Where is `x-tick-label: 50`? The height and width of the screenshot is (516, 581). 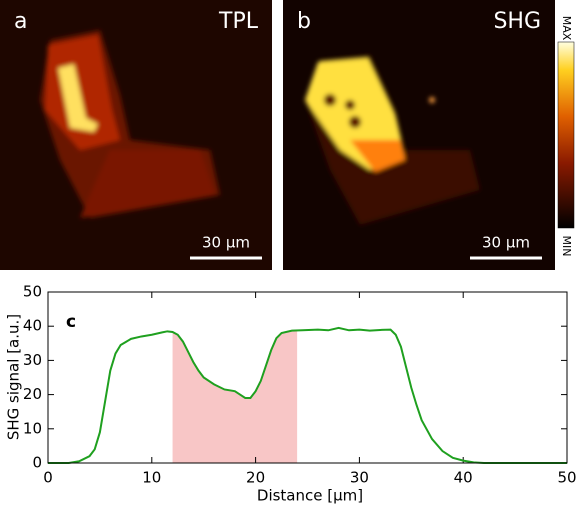 x-tick-label: 50 is located at coordinates (566, 478).